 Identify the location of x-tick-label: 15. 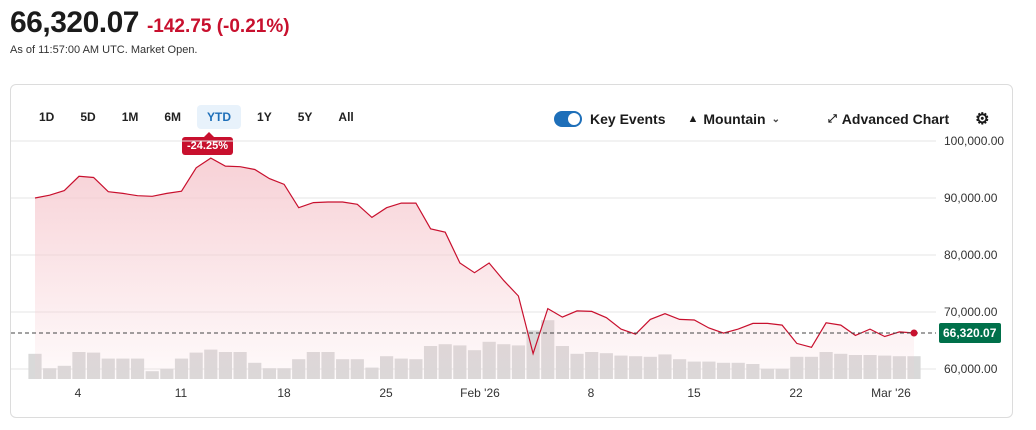
(694, 393).